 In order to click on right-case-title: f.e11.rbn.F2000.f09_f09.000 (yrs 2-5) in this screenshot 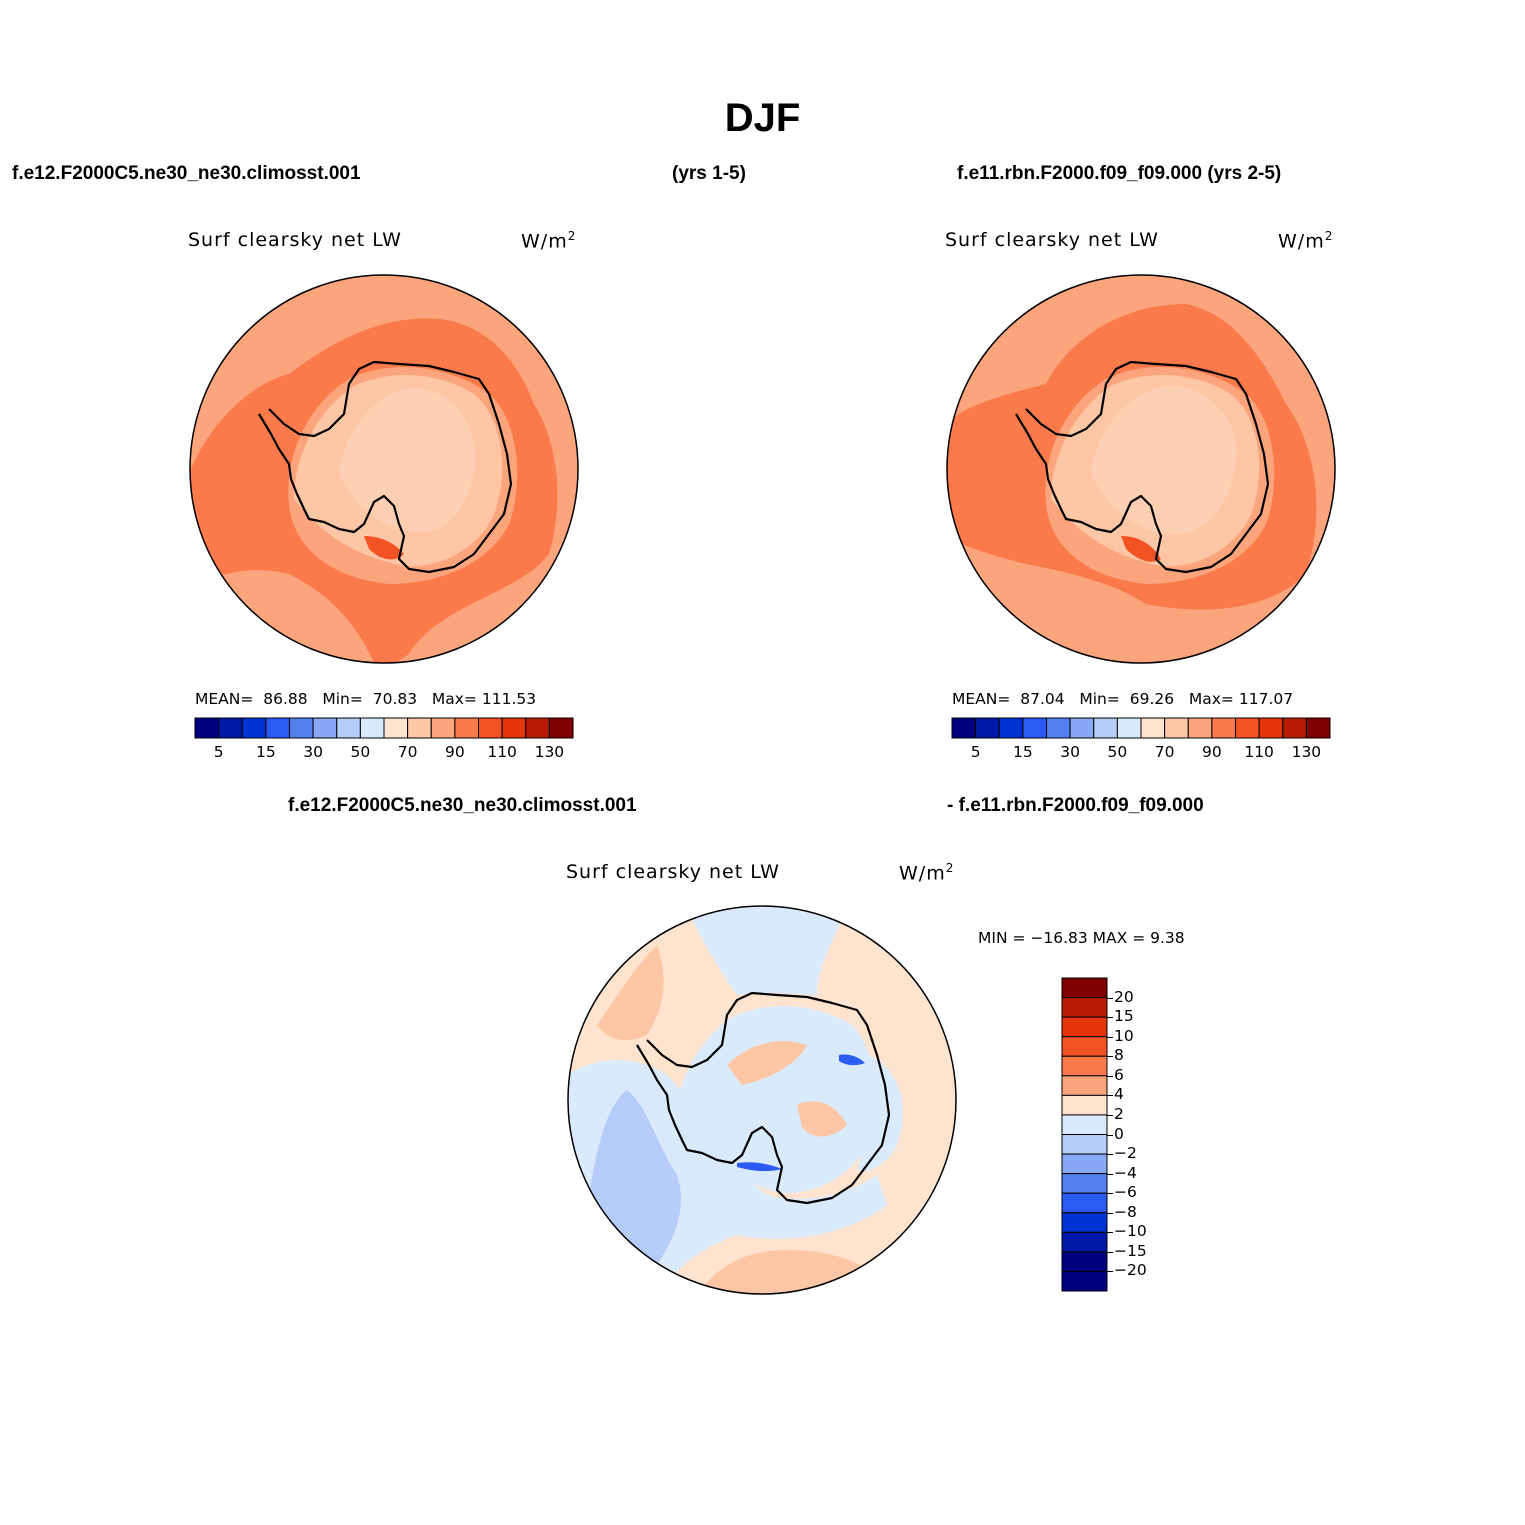, I will do `click(1119, 173)`.